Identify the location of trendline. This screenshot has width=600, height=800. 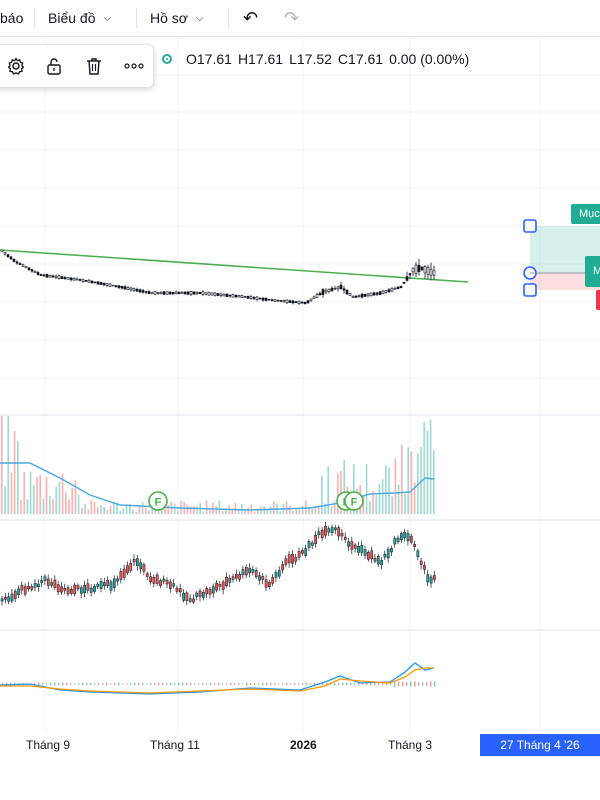
(234, 266).